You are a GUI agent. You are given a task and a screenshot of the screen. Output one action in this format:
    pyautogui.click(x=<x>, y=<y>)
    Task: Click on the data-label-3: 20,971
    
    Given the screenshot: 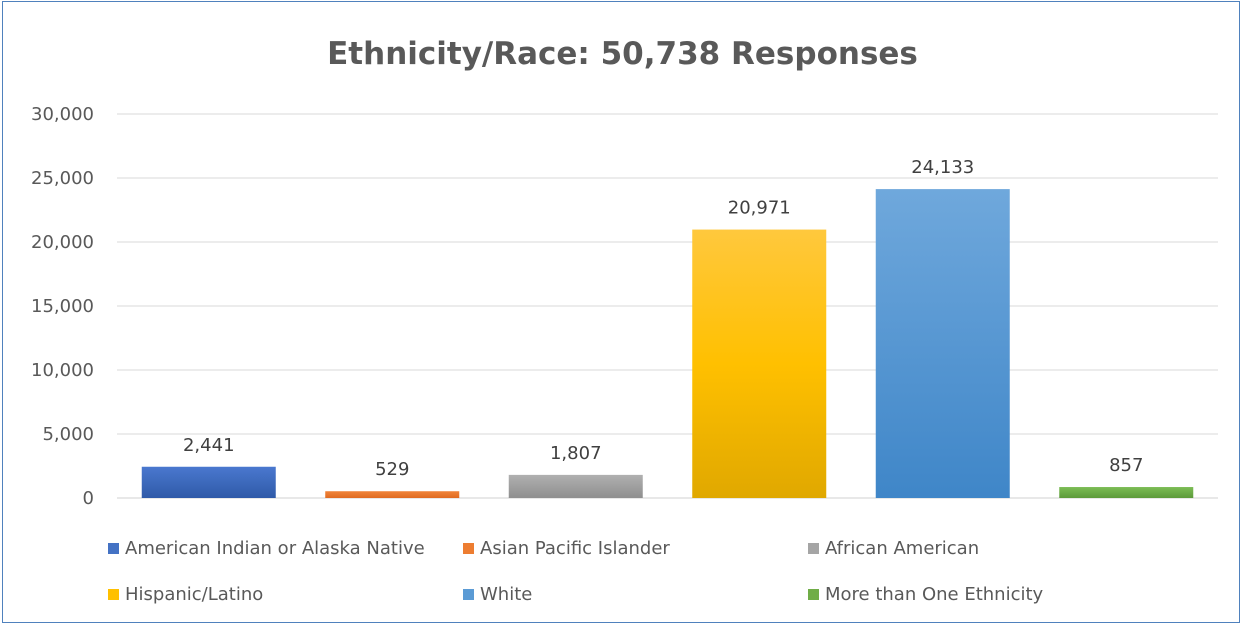 What is the action you would take?
    pyautogui.click(x=759, y=208)
    